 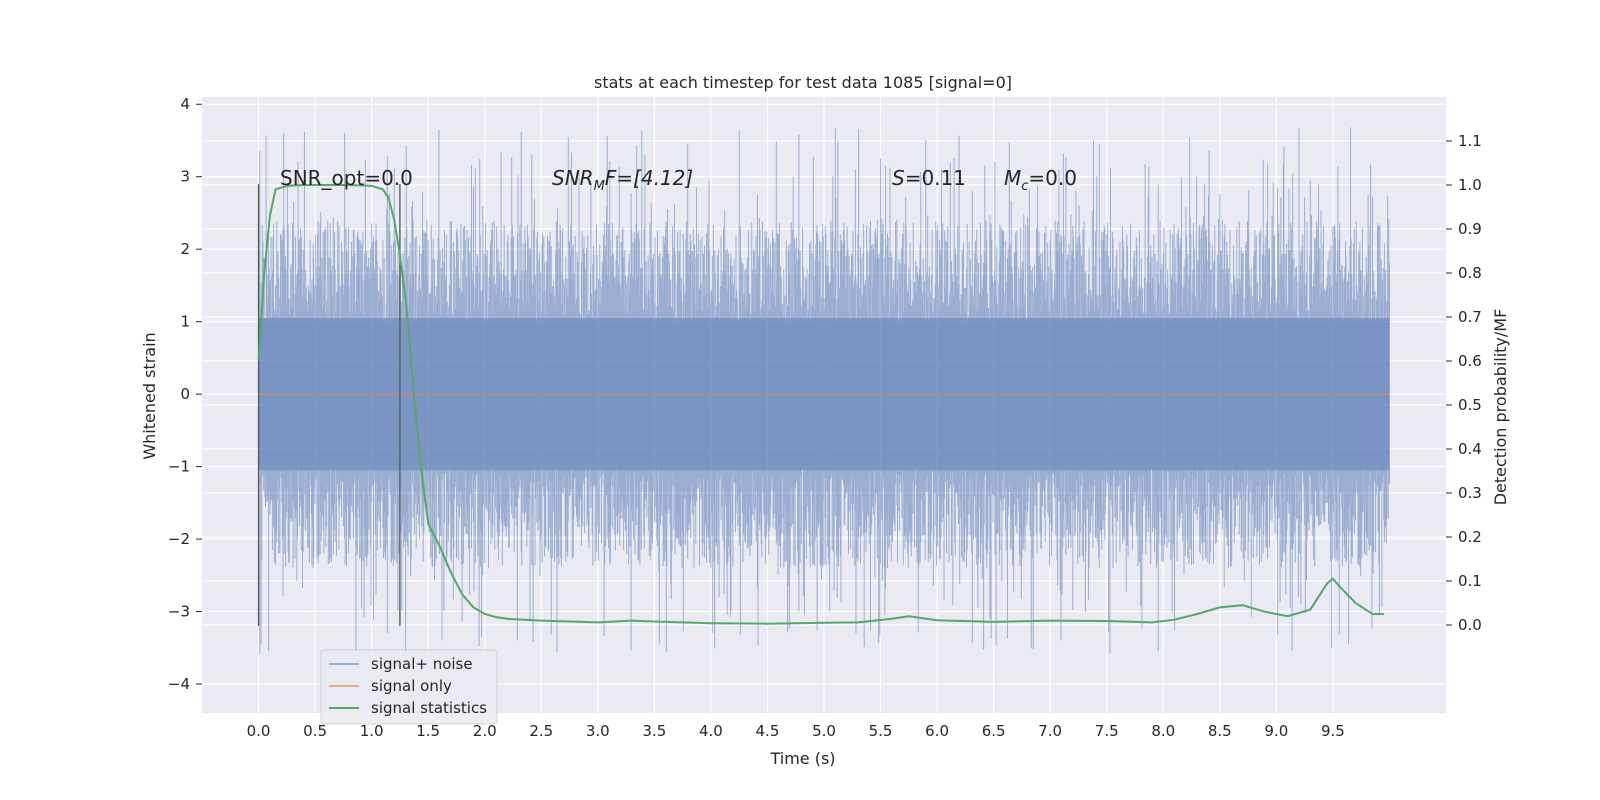 I want to click on annotation-snr-opt: SNR_opt=0.0, so click(x=346, y=178).